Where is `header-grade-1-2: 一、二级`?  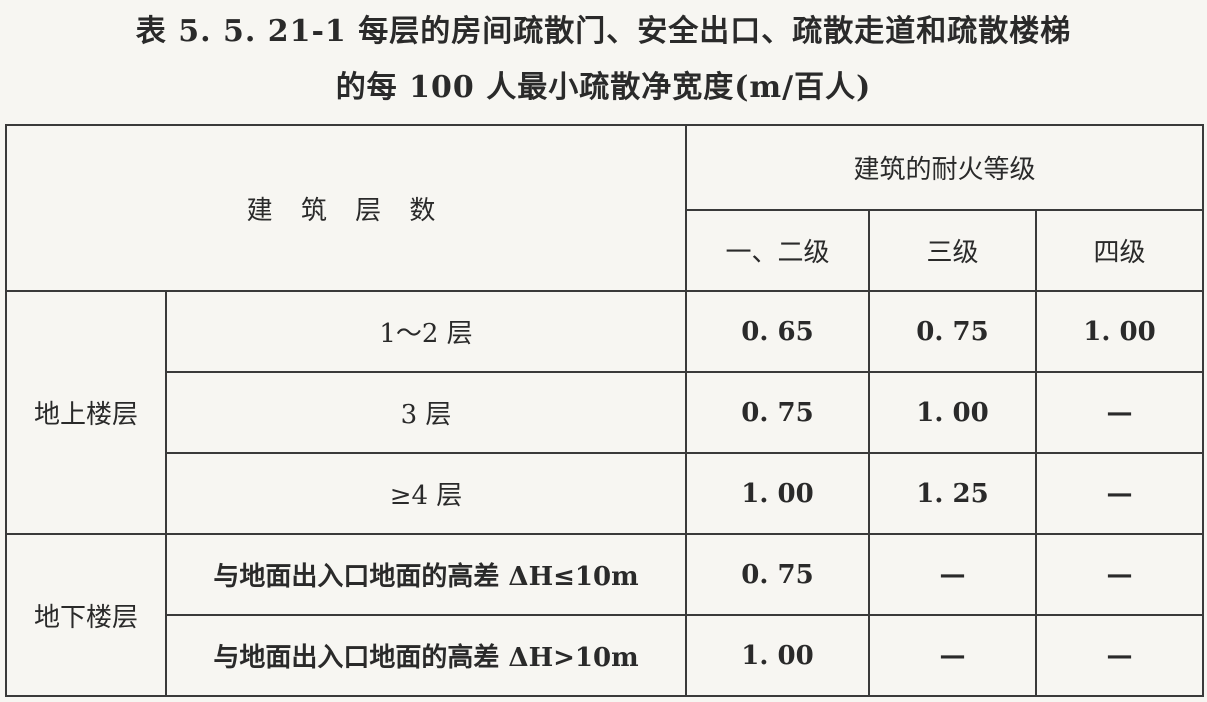
header-grade-1-2: 一、二级 is located at coordinates (777, 250).